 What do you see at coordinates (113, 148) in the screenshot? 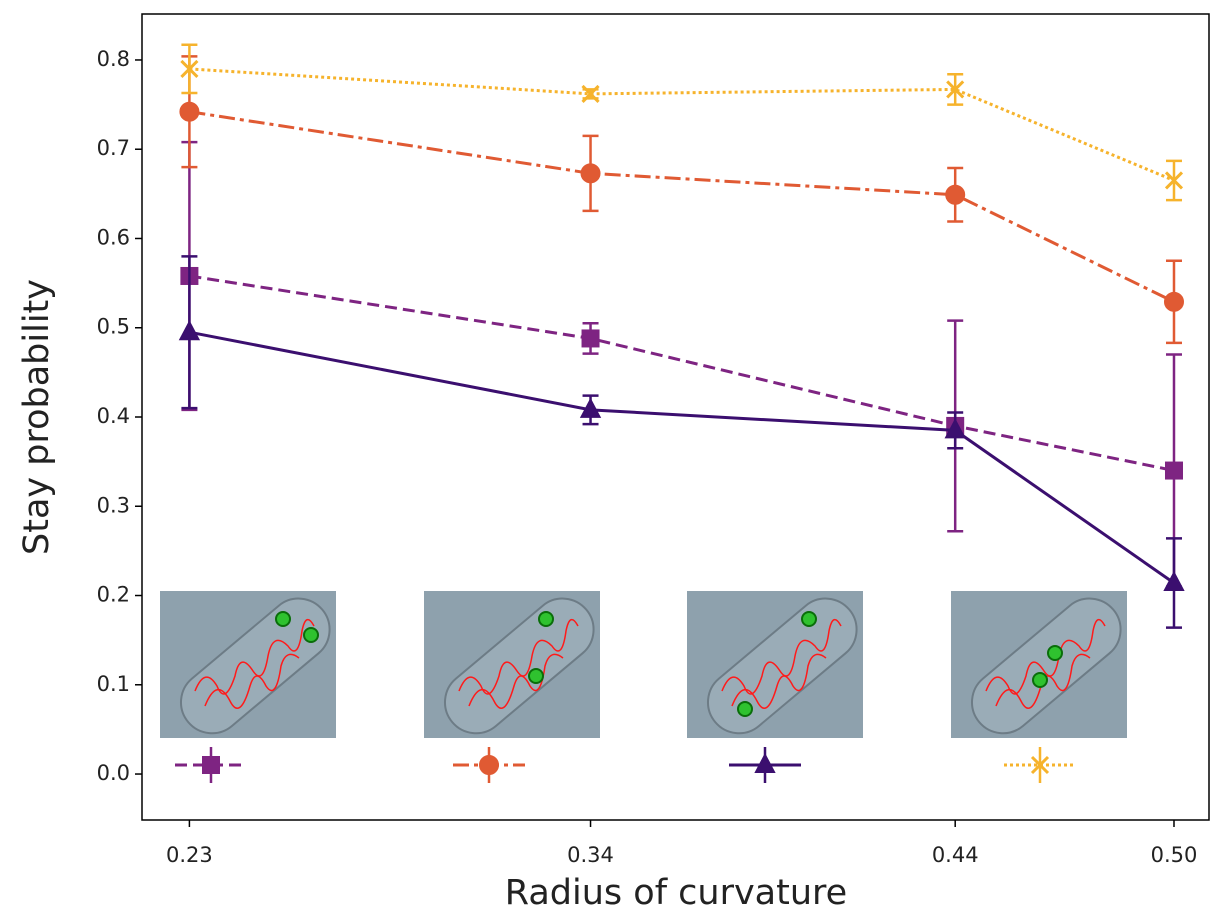
I see `y-tick-label: 0.7` at bounding box center [113, 148].